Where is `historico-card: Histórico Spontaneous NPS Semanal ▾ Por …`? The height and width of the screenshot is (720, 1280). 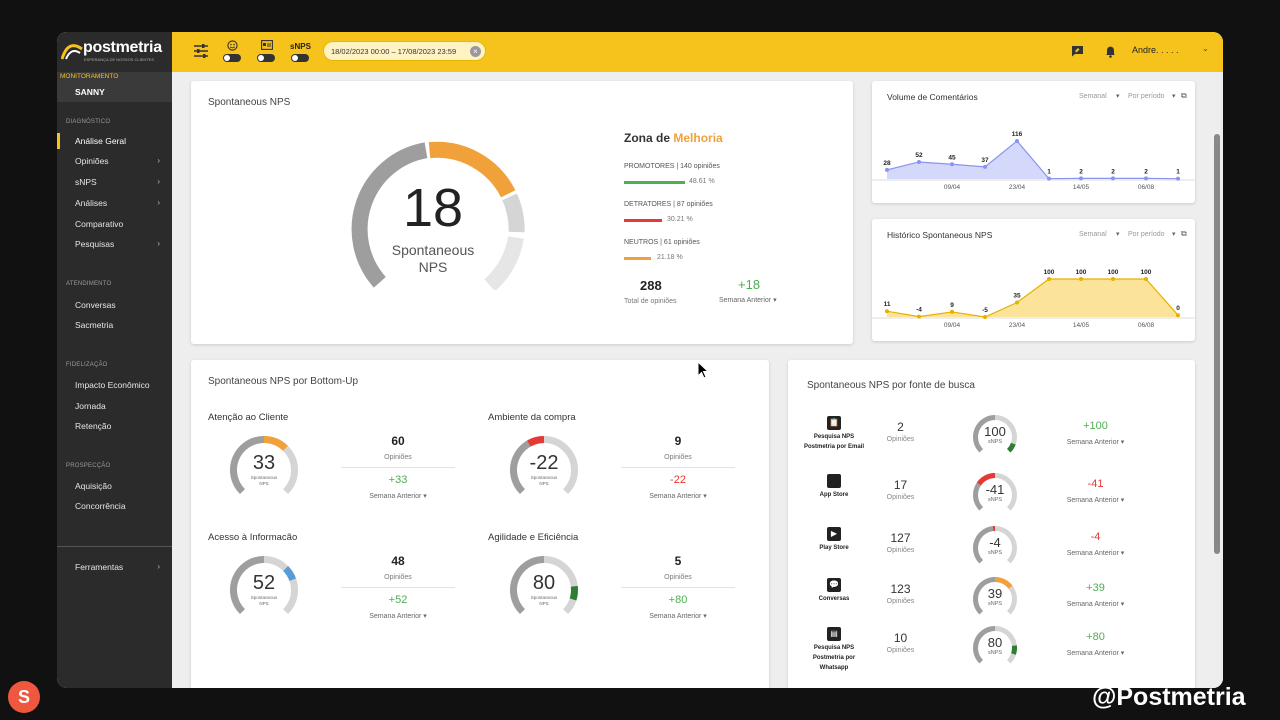
historico-card: Histórico Spontaneous NPS Semanal ▾ Por … is located at coordinates (1033, 280).